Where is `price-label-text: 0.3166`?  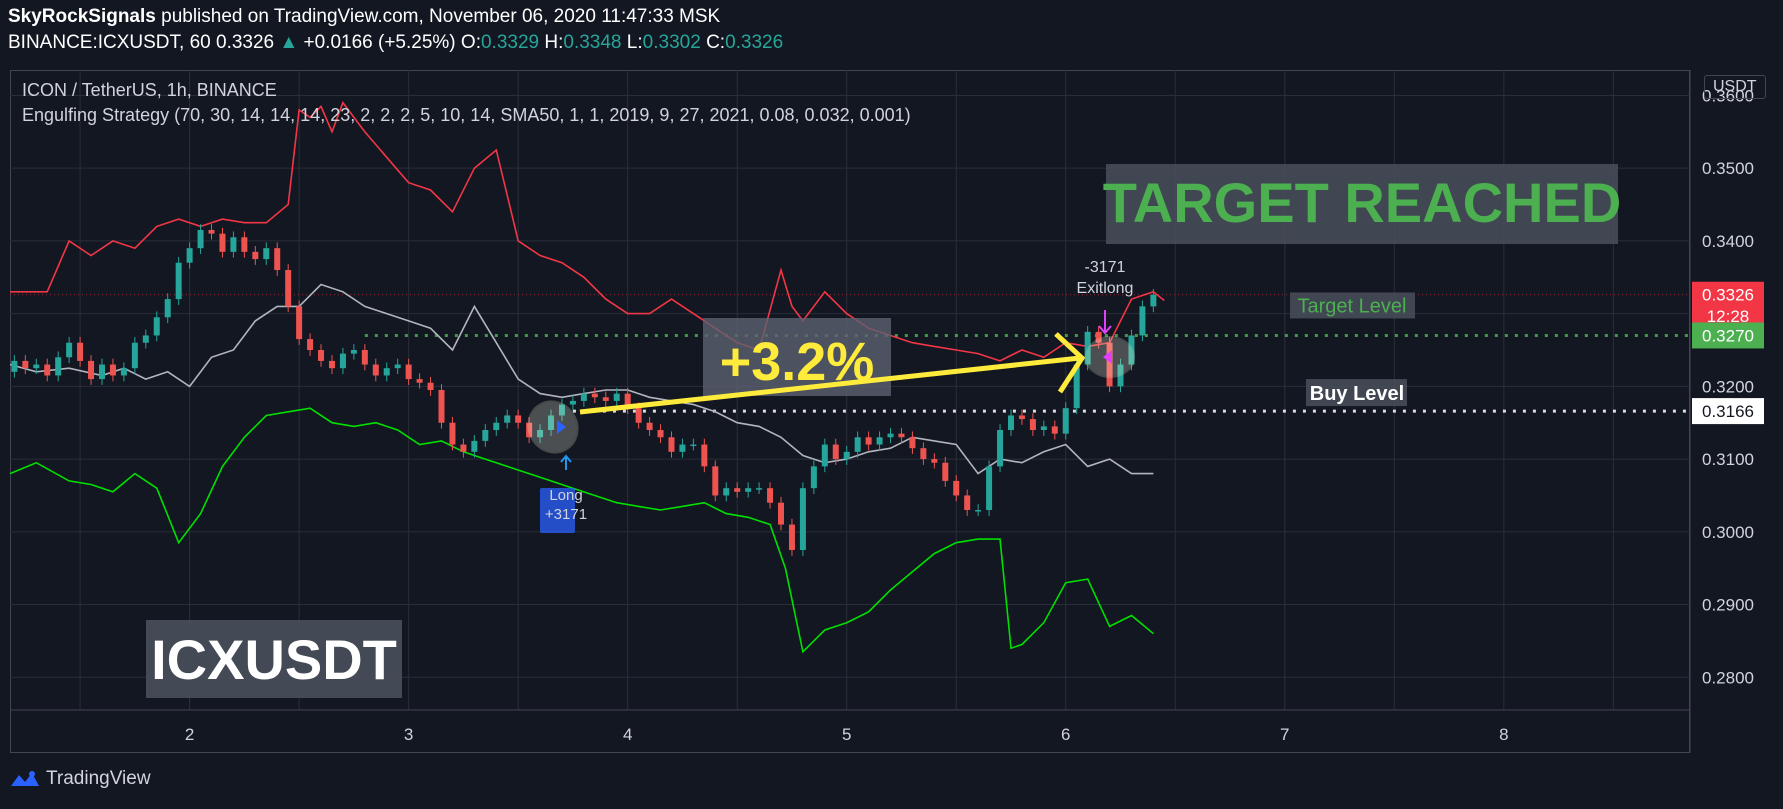
price-label-text: 0.3166 is located at coordinates (1728, 411).